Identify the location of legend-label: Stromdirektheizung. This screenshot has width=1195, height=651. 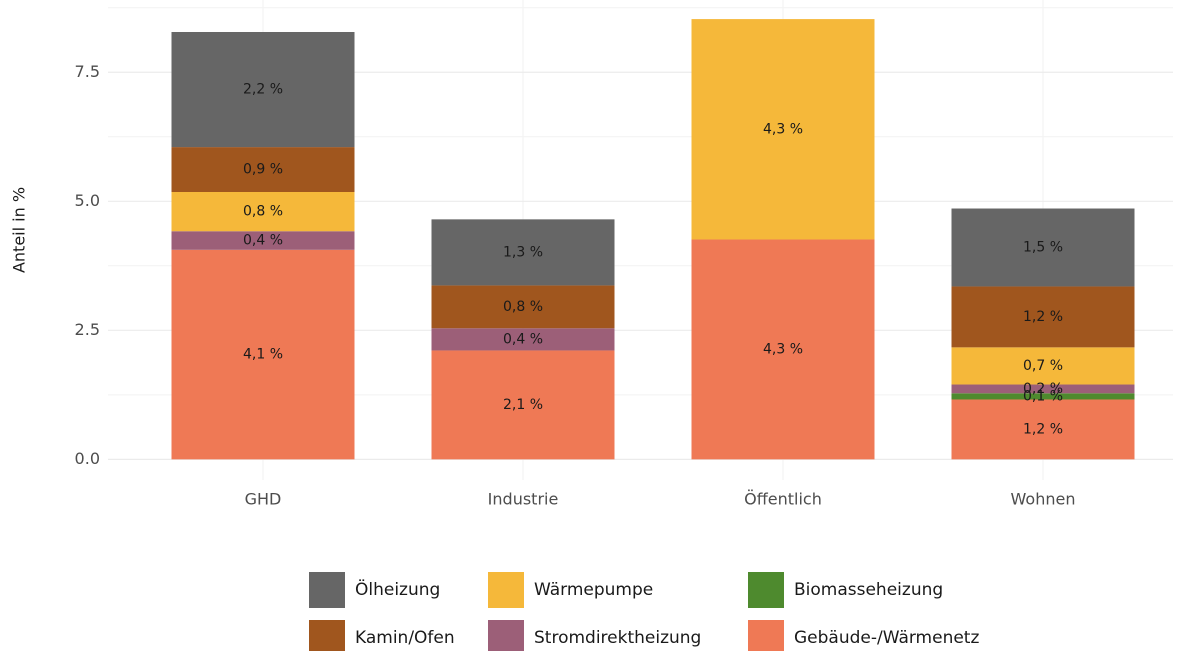
(617, 638).